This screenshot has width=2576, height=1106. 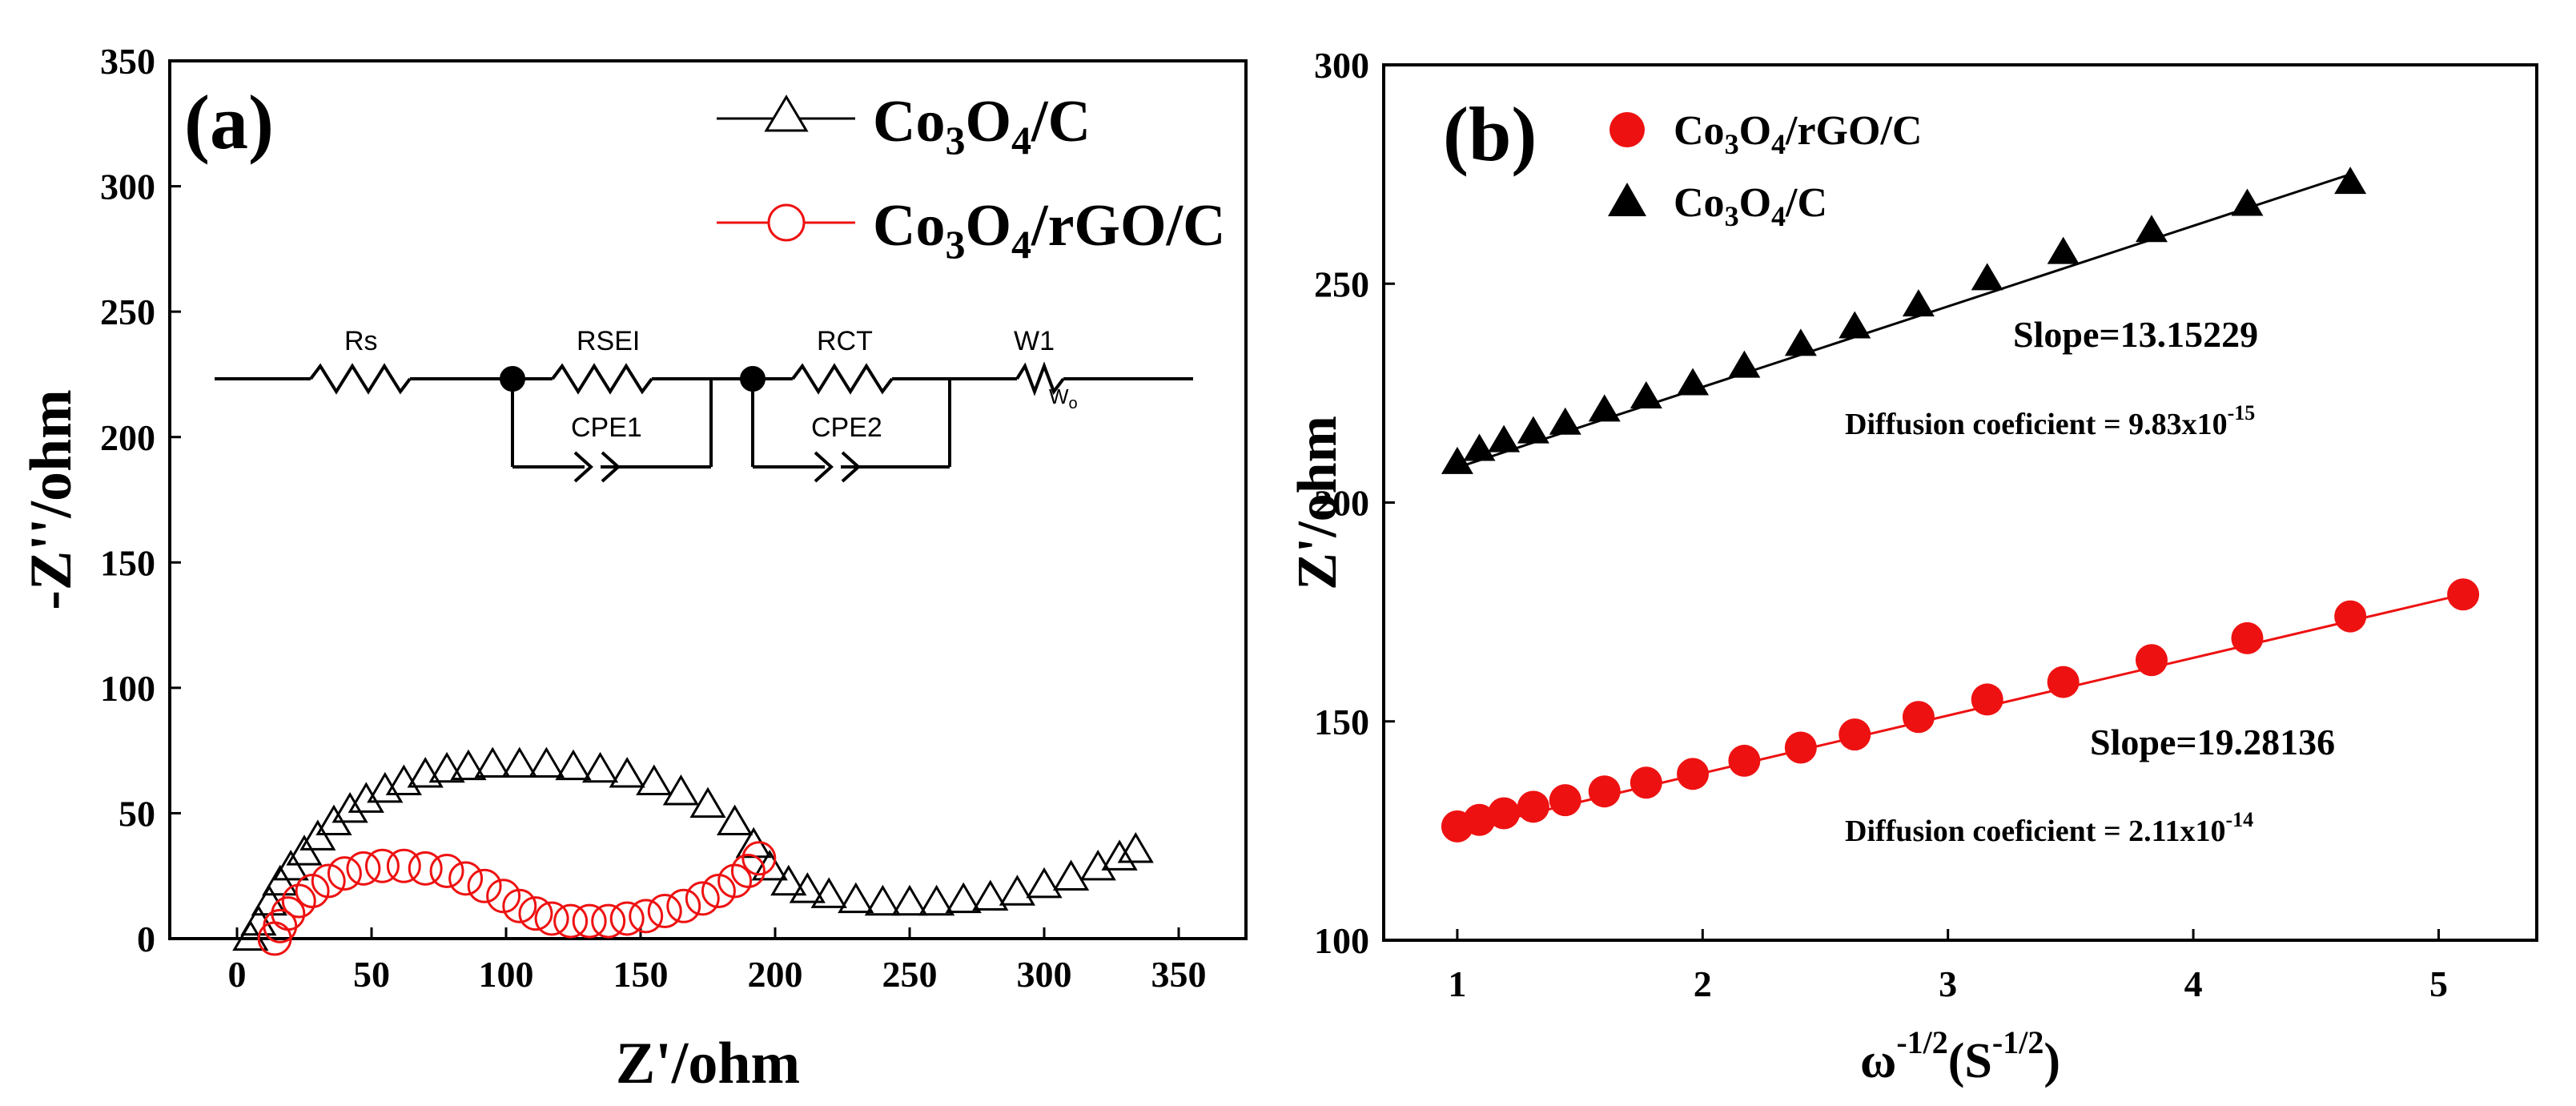 What do you see at coordinates (786, 222) in the screenshot?
I see `legend-marker-open-circle` at bounding box center [786, 222].